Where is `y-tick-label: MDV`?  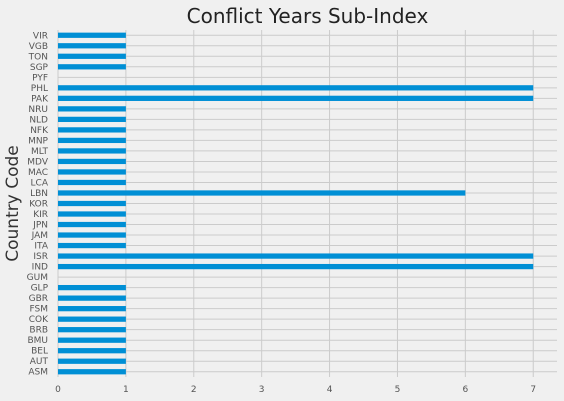
y-tick-label: MDV is located at coordinates (38, 162).